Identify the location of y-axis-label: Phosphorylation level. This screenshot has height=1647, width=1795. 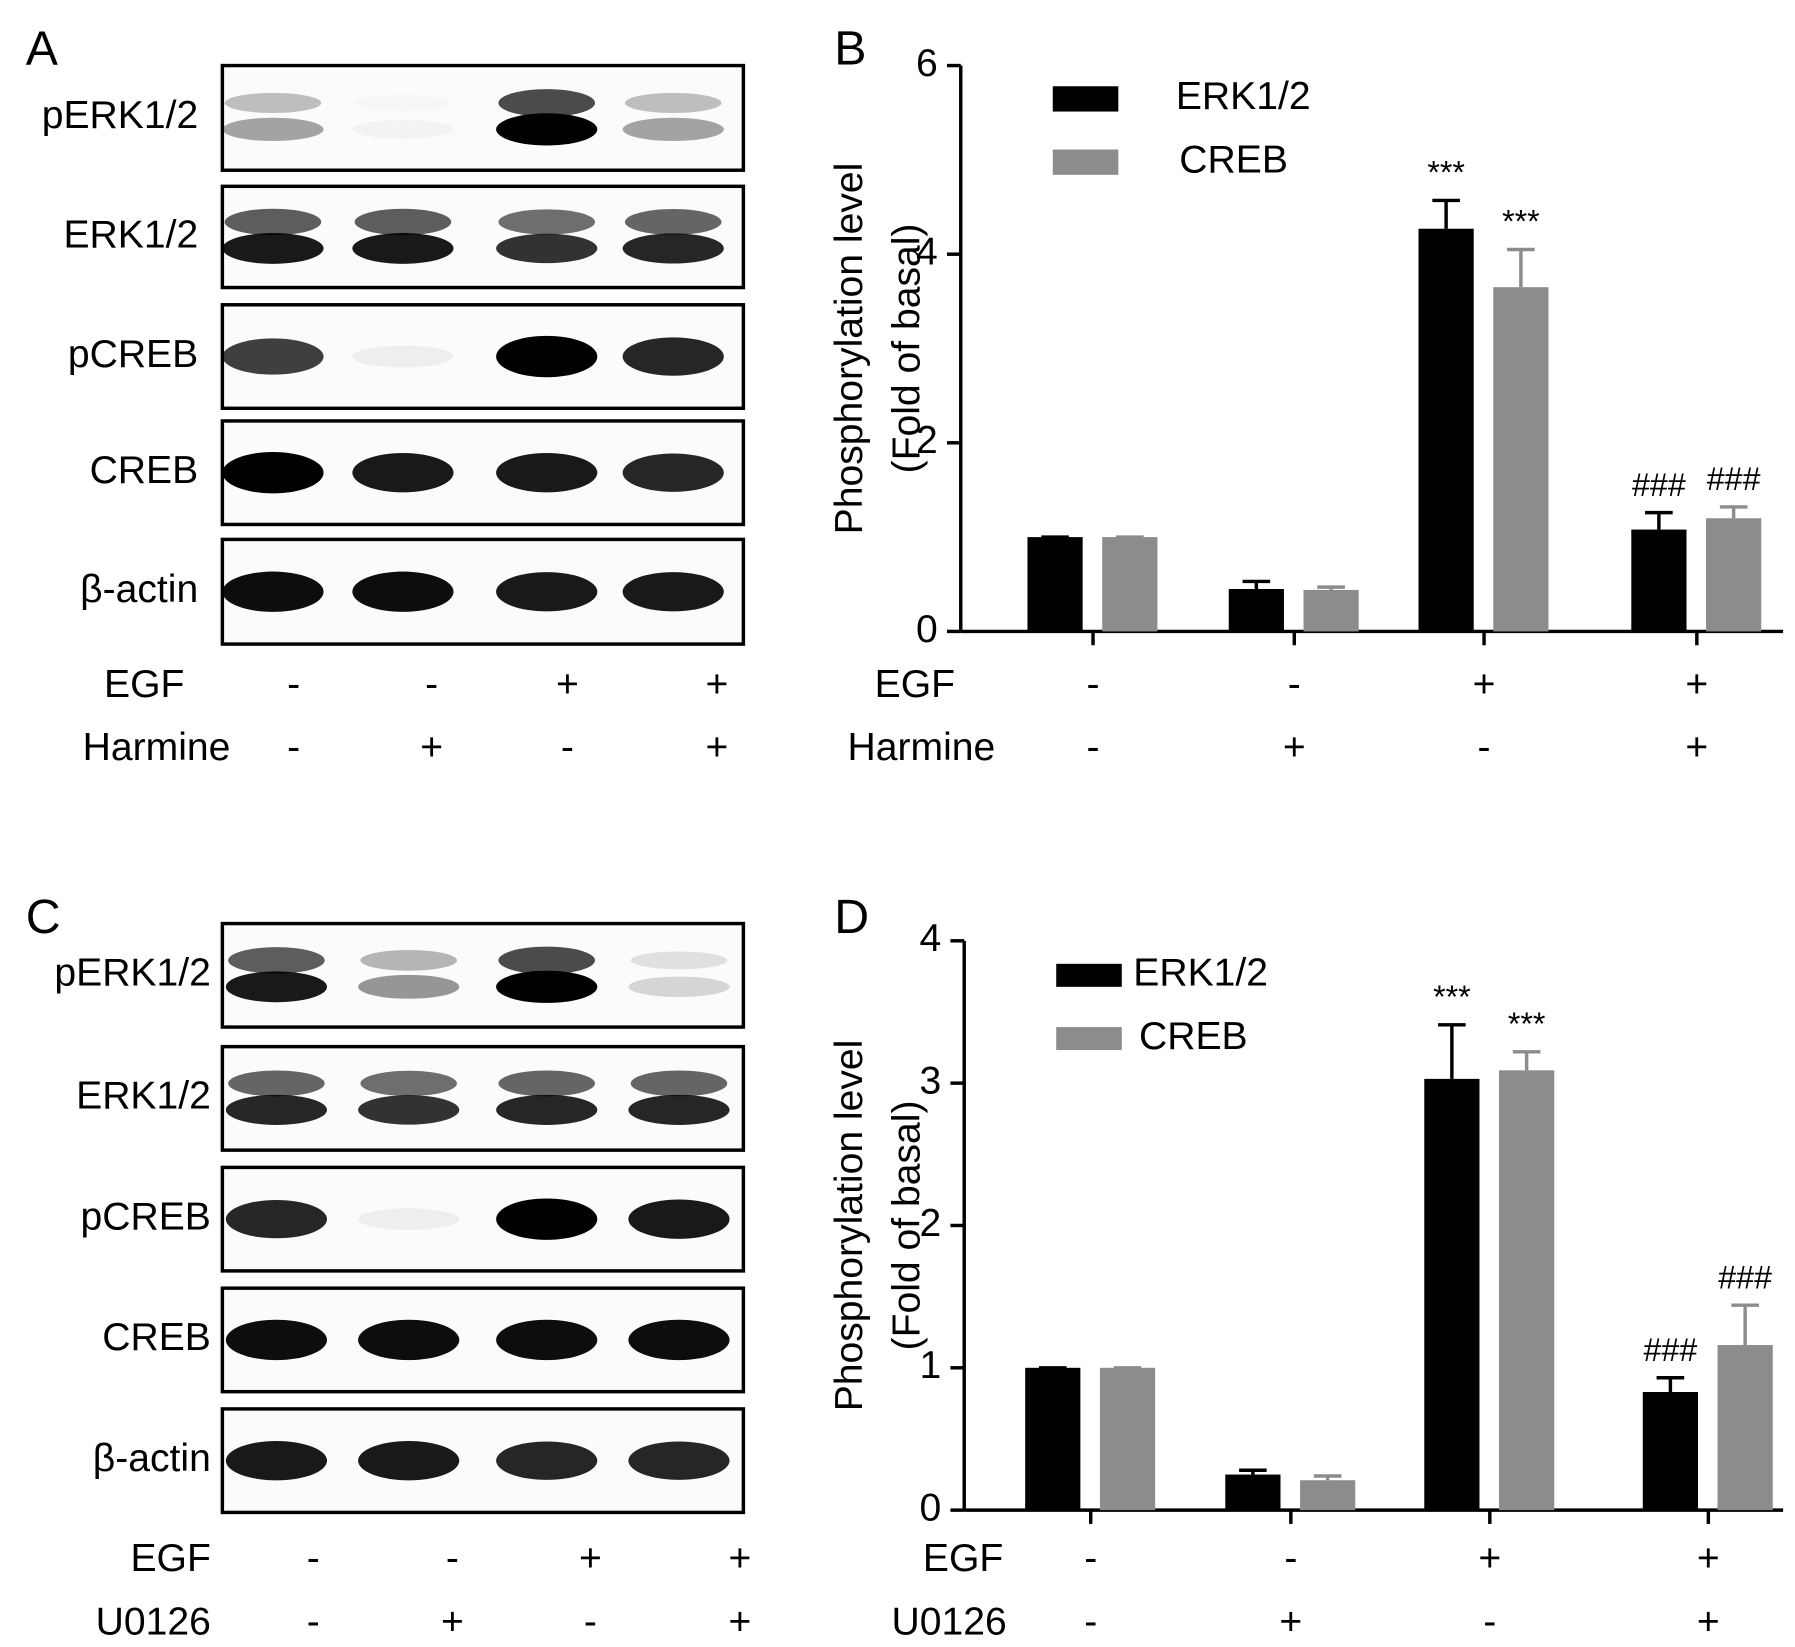
(849, 349).